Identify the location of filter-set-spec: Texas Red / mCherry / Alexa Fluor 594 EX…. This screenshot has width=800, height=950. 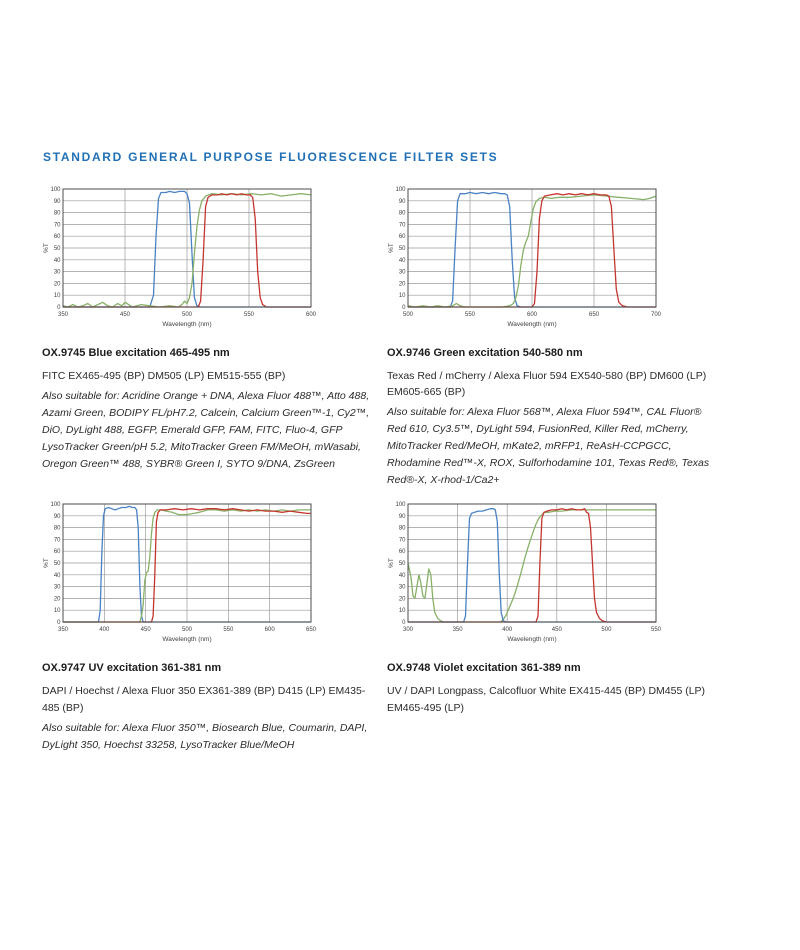
(547, 384).